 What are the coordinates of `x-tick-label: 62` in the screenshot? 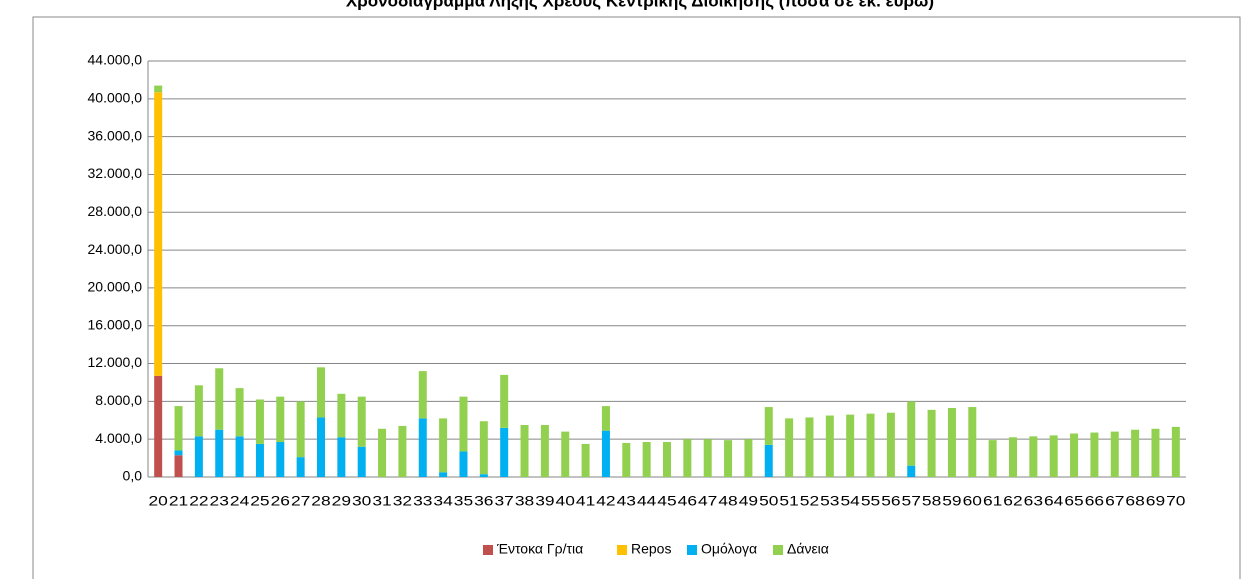 It's located at (1013, 501).